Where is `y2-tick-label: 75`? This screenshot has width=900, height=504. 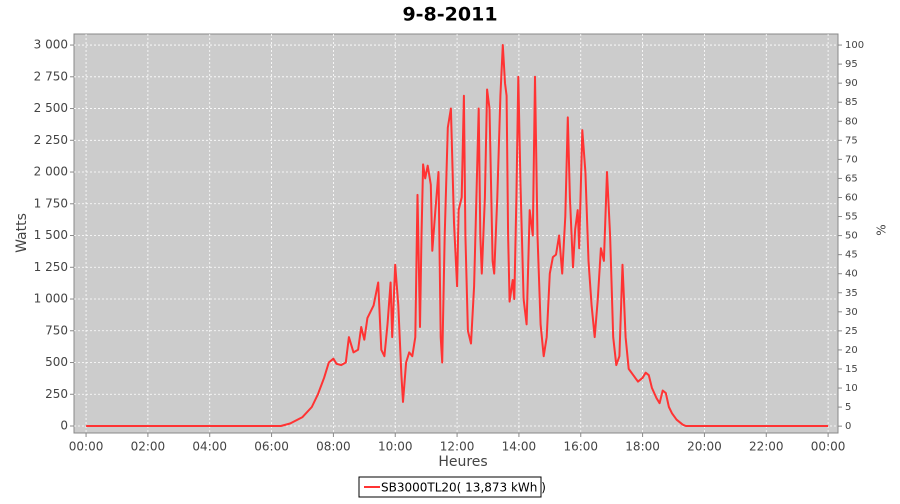
y2-tick-label: 75 is located at coordinates (851, 140).